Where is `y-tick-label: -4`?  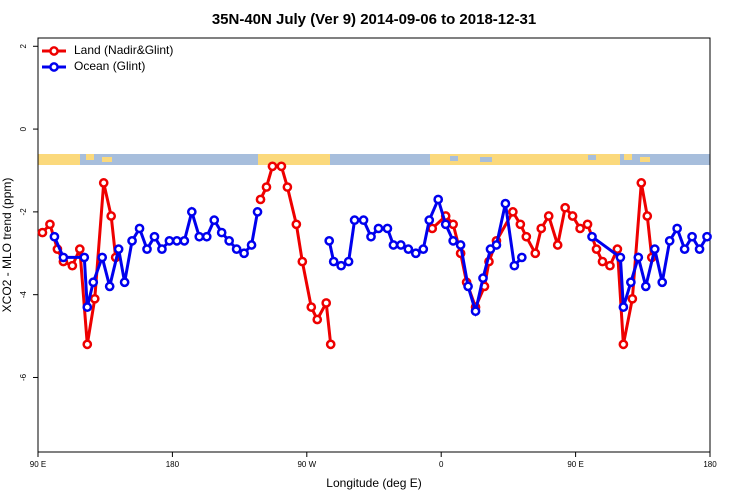
y-tick-label: -4 is located at coordinates (23, 295).